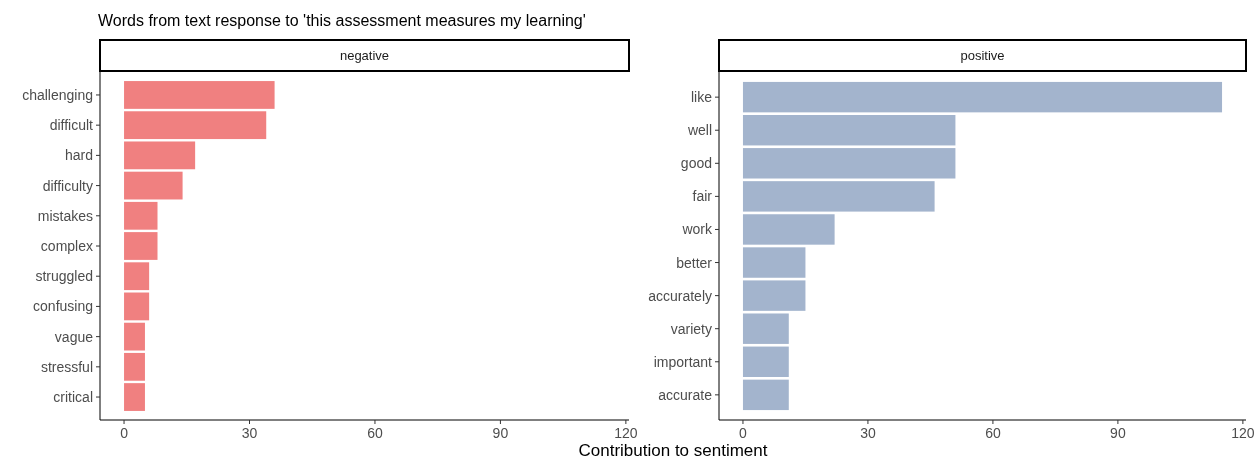  Describe the element at coordinates (67, 185) in the screenshot. I see `y-tick-label: difficulty` at that location.